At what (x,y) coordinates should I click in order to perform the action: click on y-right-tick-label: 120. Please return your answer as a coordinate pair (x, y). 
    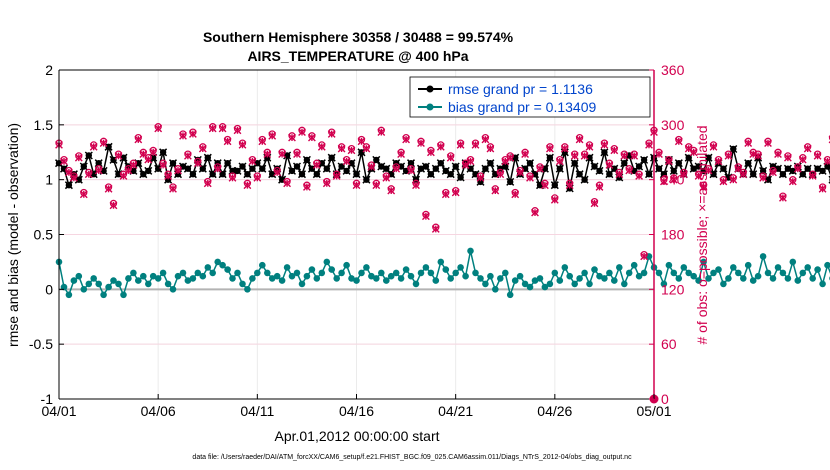
    Looking at the image, I should click on (673, 289).